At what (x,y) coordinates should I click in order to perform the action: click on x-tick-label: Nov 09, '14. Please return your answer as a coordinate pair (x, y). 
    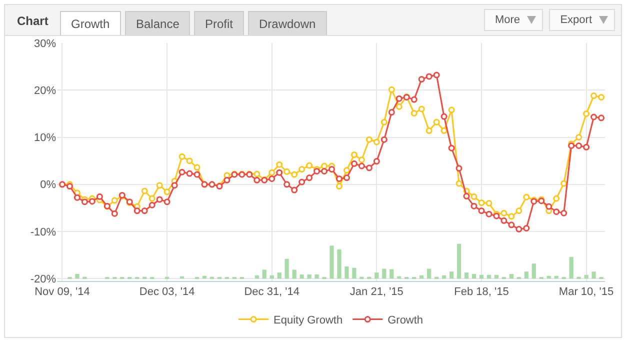
    Looking at the image, I should click on (62, 292).